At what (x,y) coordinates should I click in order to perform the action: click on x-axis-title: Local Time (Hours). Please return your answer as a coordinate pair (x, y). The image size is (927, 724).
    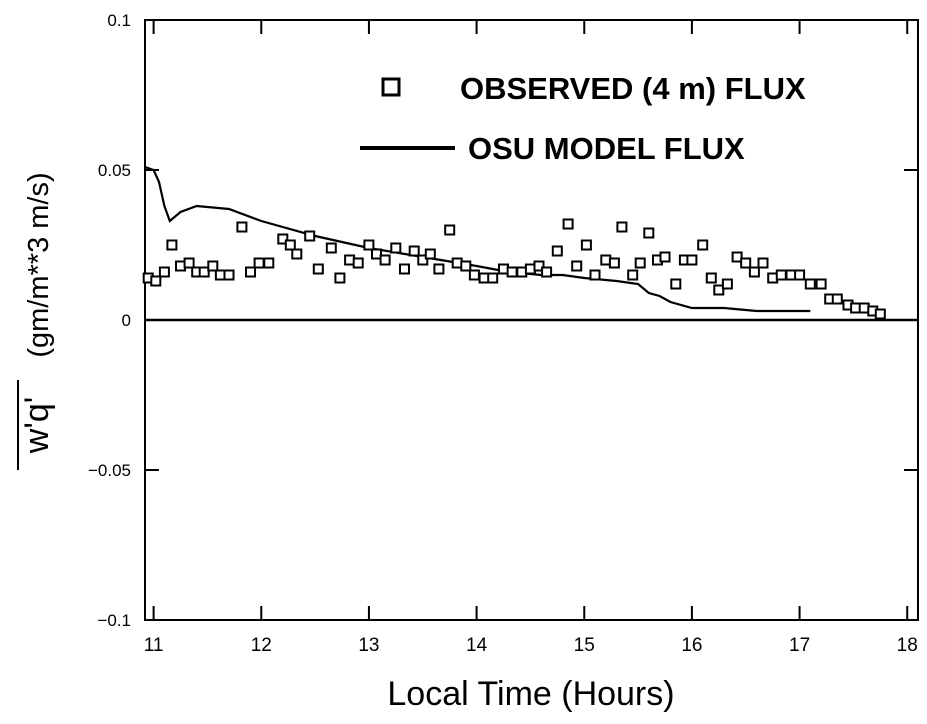
    Looking at the image, I should click on (530, 694).